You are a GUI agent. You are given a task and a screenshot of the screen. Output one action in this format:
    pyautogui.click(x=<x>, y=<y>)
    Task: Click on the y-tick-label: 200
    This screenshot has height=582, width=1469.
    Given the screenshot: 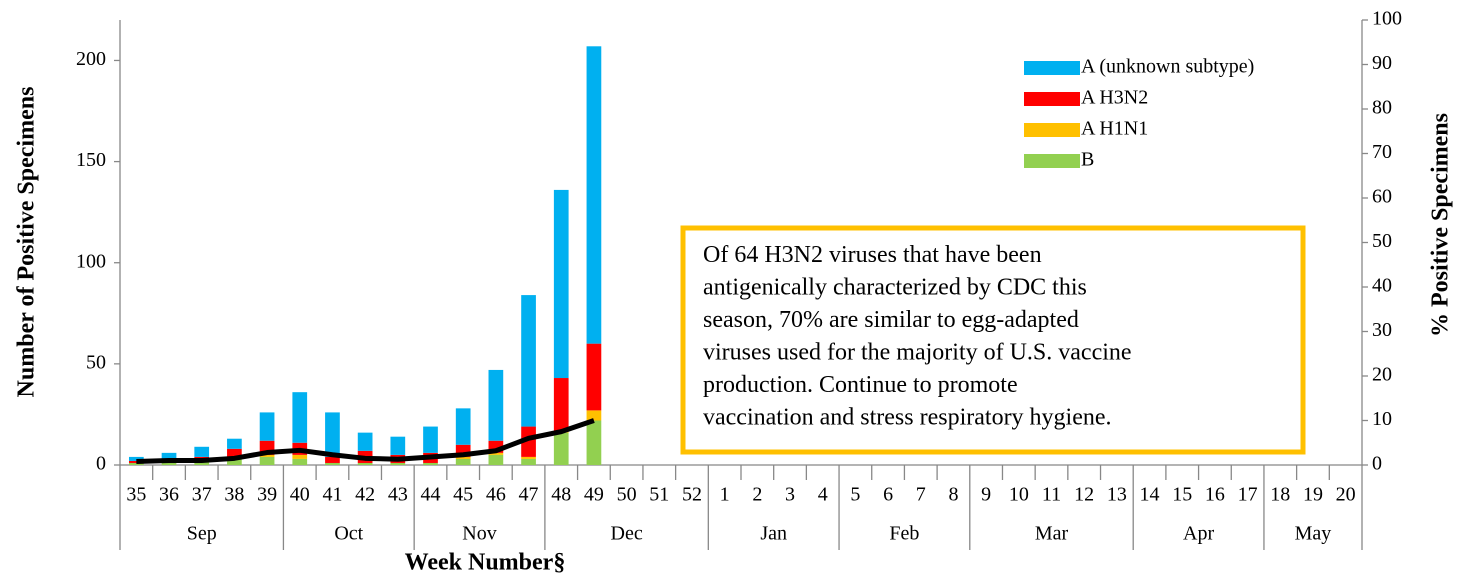 What is the action you would take?
    pyautogui.click(x=91, y=59)
    